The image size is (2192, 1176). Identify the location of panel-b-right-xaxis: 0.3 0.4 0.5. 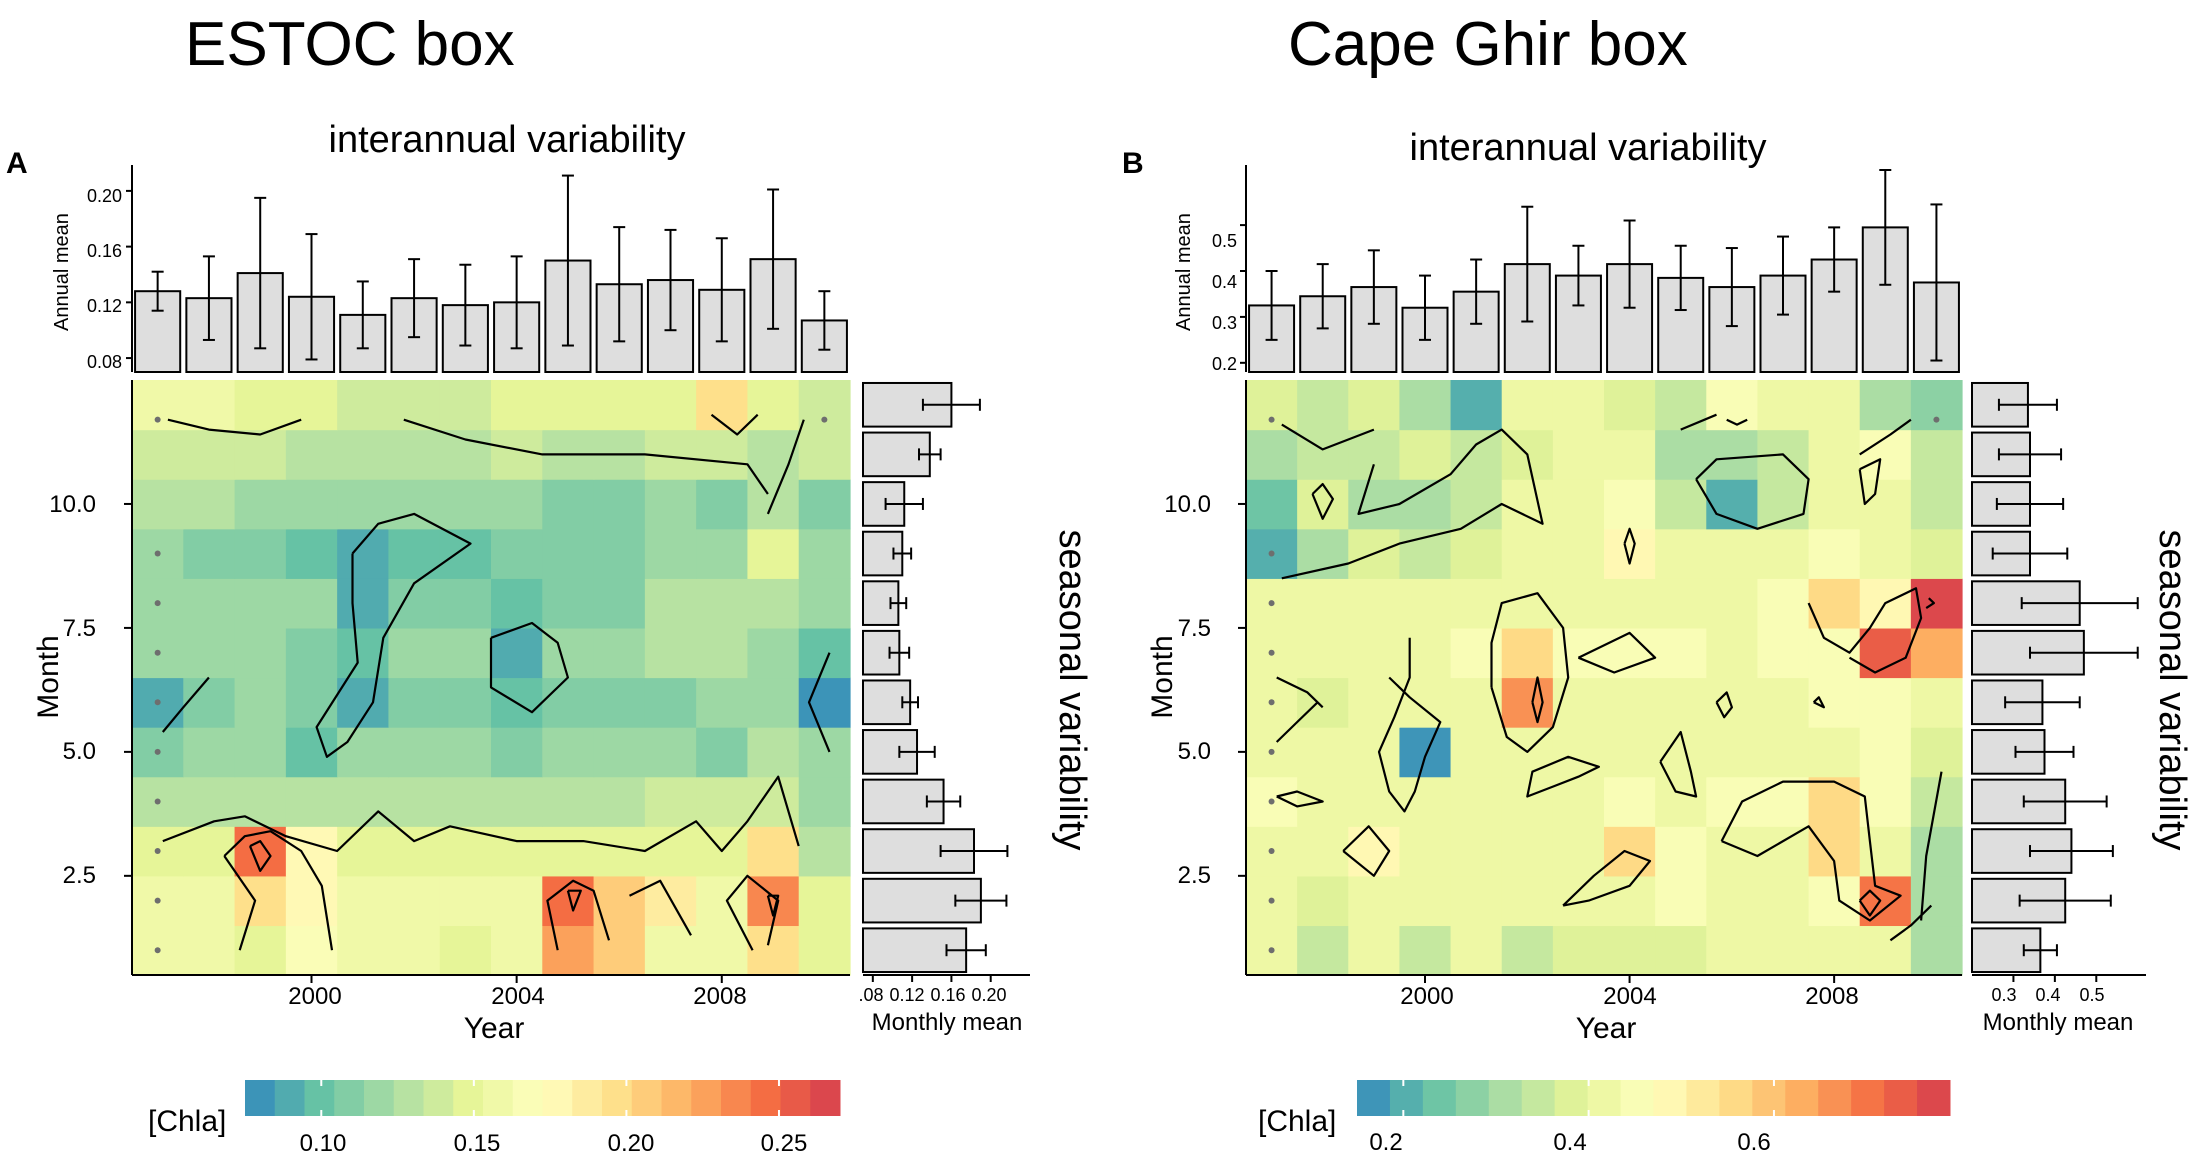
(2047, 995).